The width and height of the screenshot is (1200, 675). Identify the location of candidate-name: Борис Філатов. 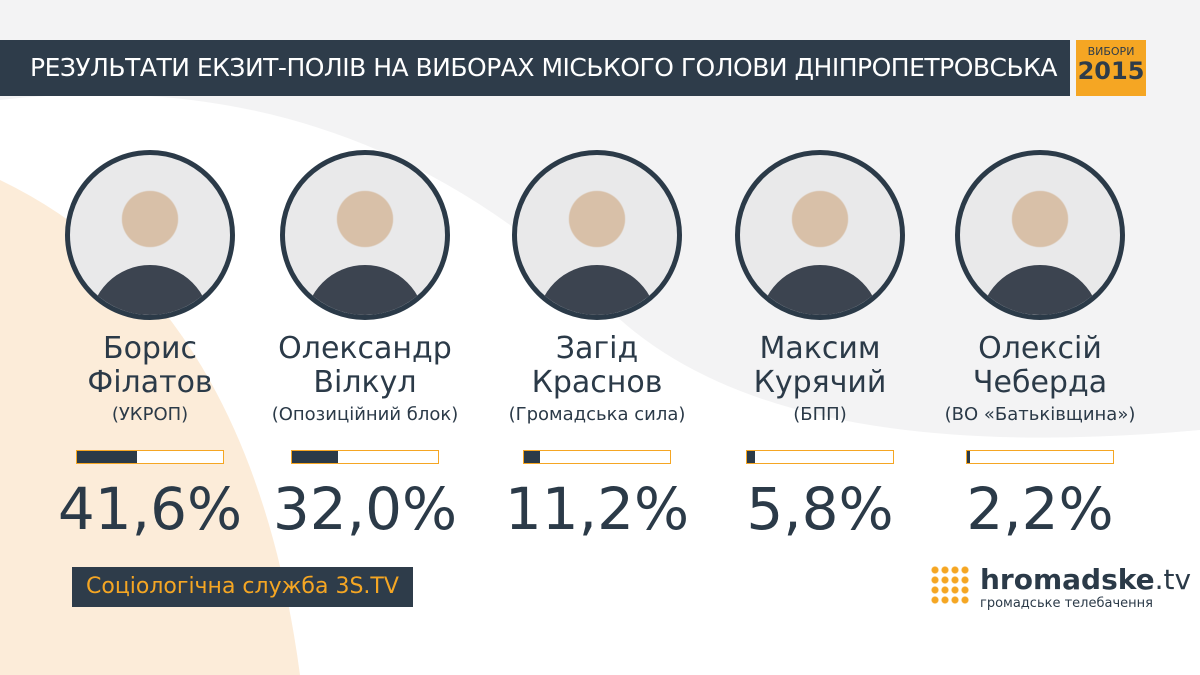
(150, 365).